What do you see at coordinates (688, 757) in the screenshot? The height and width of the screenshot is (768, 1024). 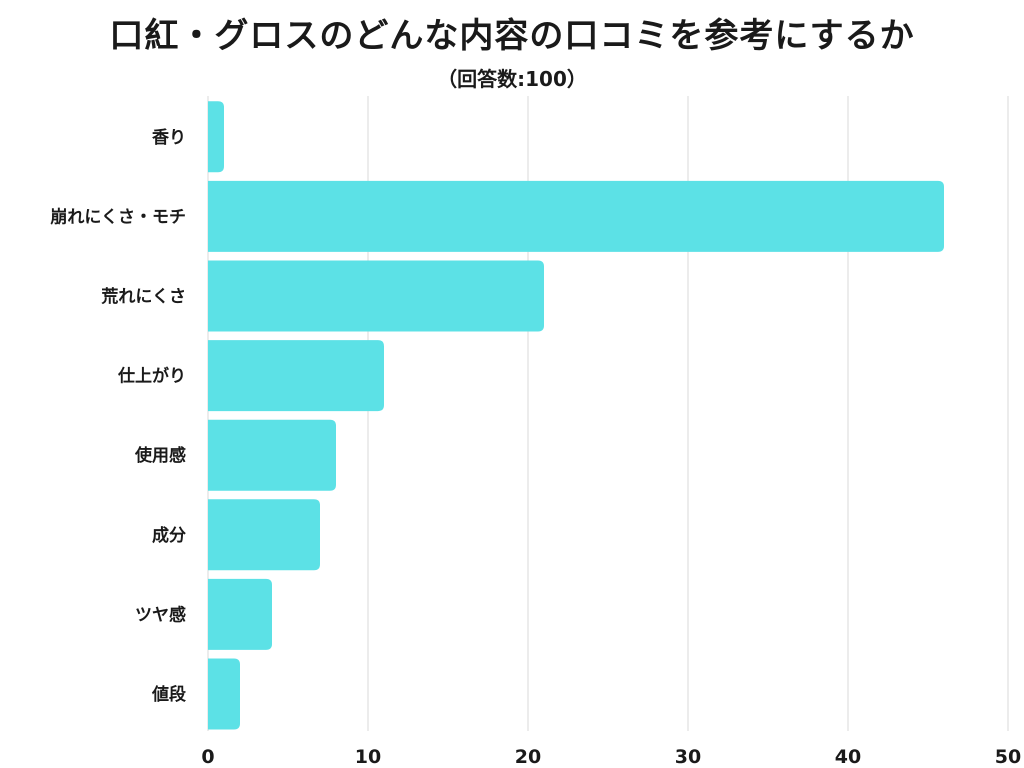 I see `x-tick-label-30: 30` at bounding box center [688, 757].